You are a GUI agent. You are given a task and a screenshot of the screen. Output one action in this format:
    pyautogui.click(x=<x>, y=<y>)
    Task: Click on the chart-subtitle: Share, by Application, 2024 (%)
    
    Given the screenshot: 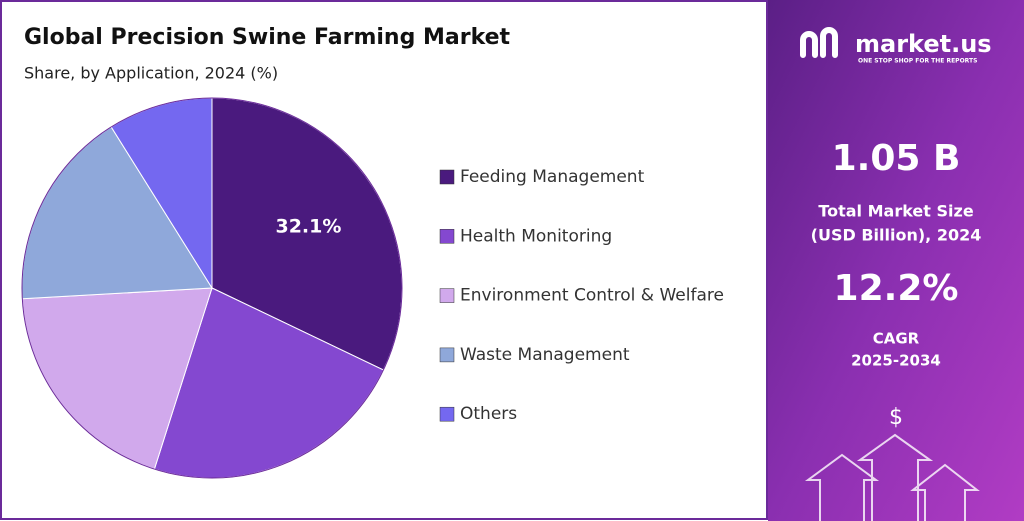 What is the action you would take?
    pyautogui.click(x=151, y=73)
    